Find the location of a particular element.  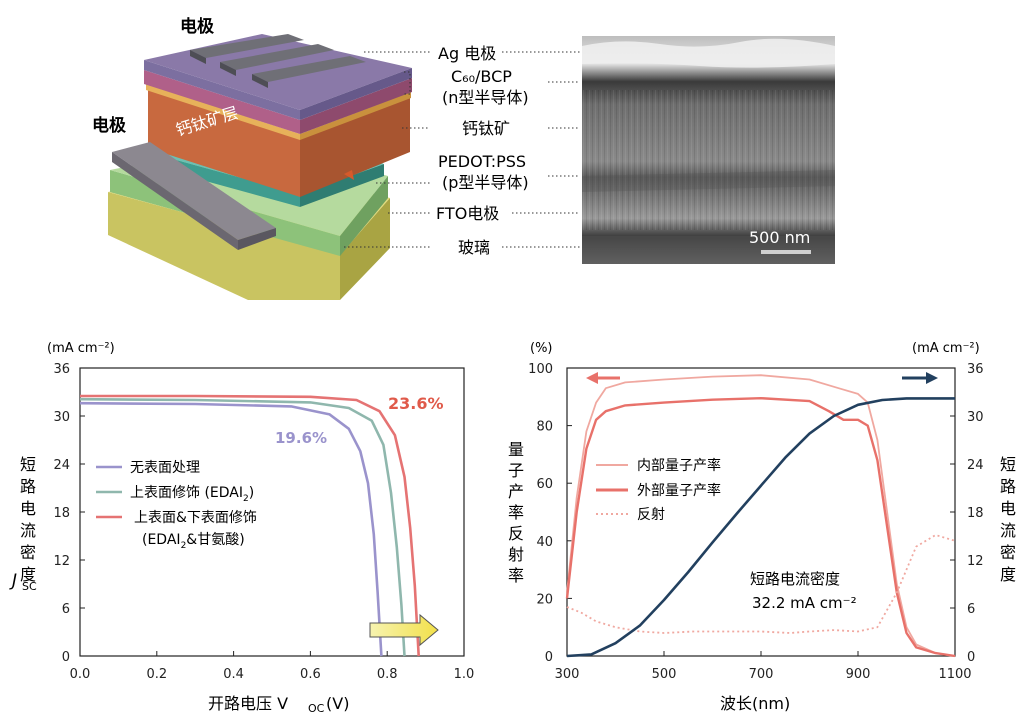

jv-ylabel: 短路电流密度 is located at coordinates (28, 519).